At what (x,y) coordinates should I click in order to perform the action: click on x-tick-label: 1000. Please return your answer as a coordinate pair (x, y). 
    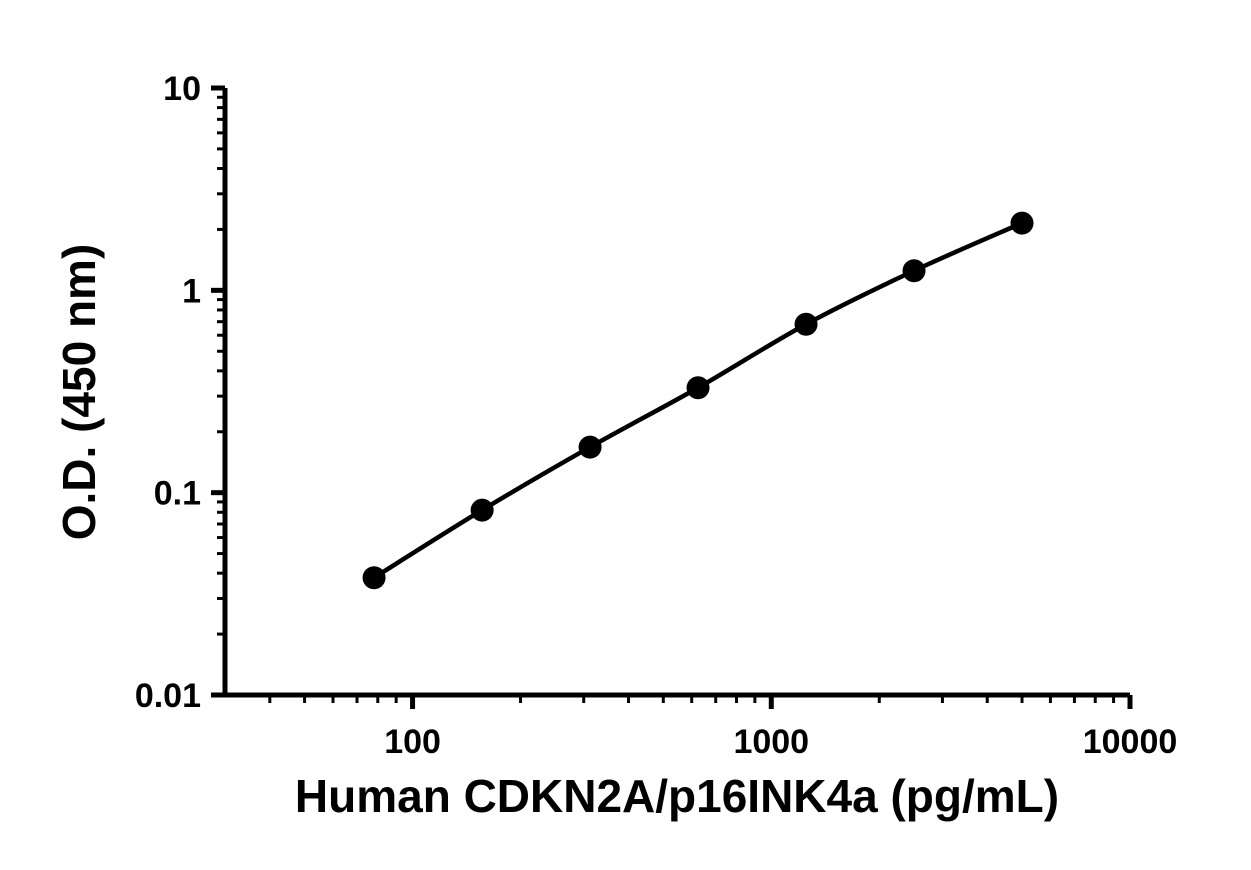
    Looking at the image, I should click on (771, 742).